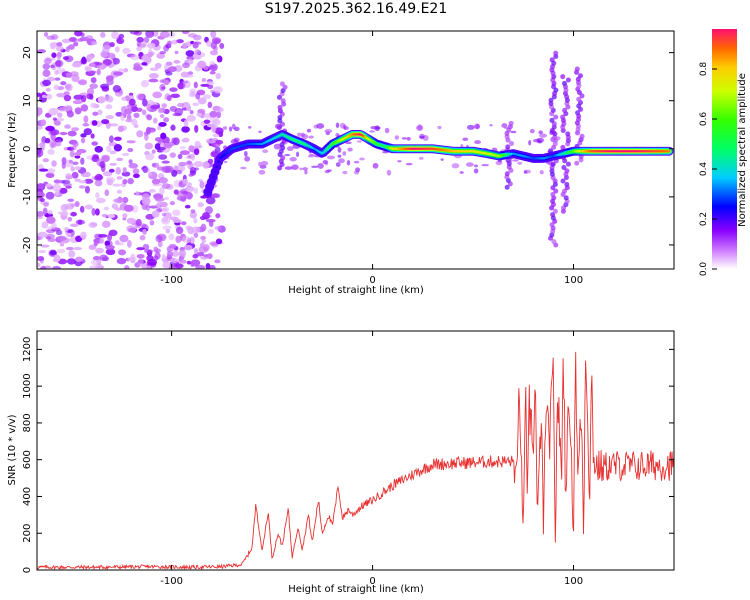 The height and width of the screenshot is (600, 750). I want to click on y-tick-label: 0, so click(27, 149).